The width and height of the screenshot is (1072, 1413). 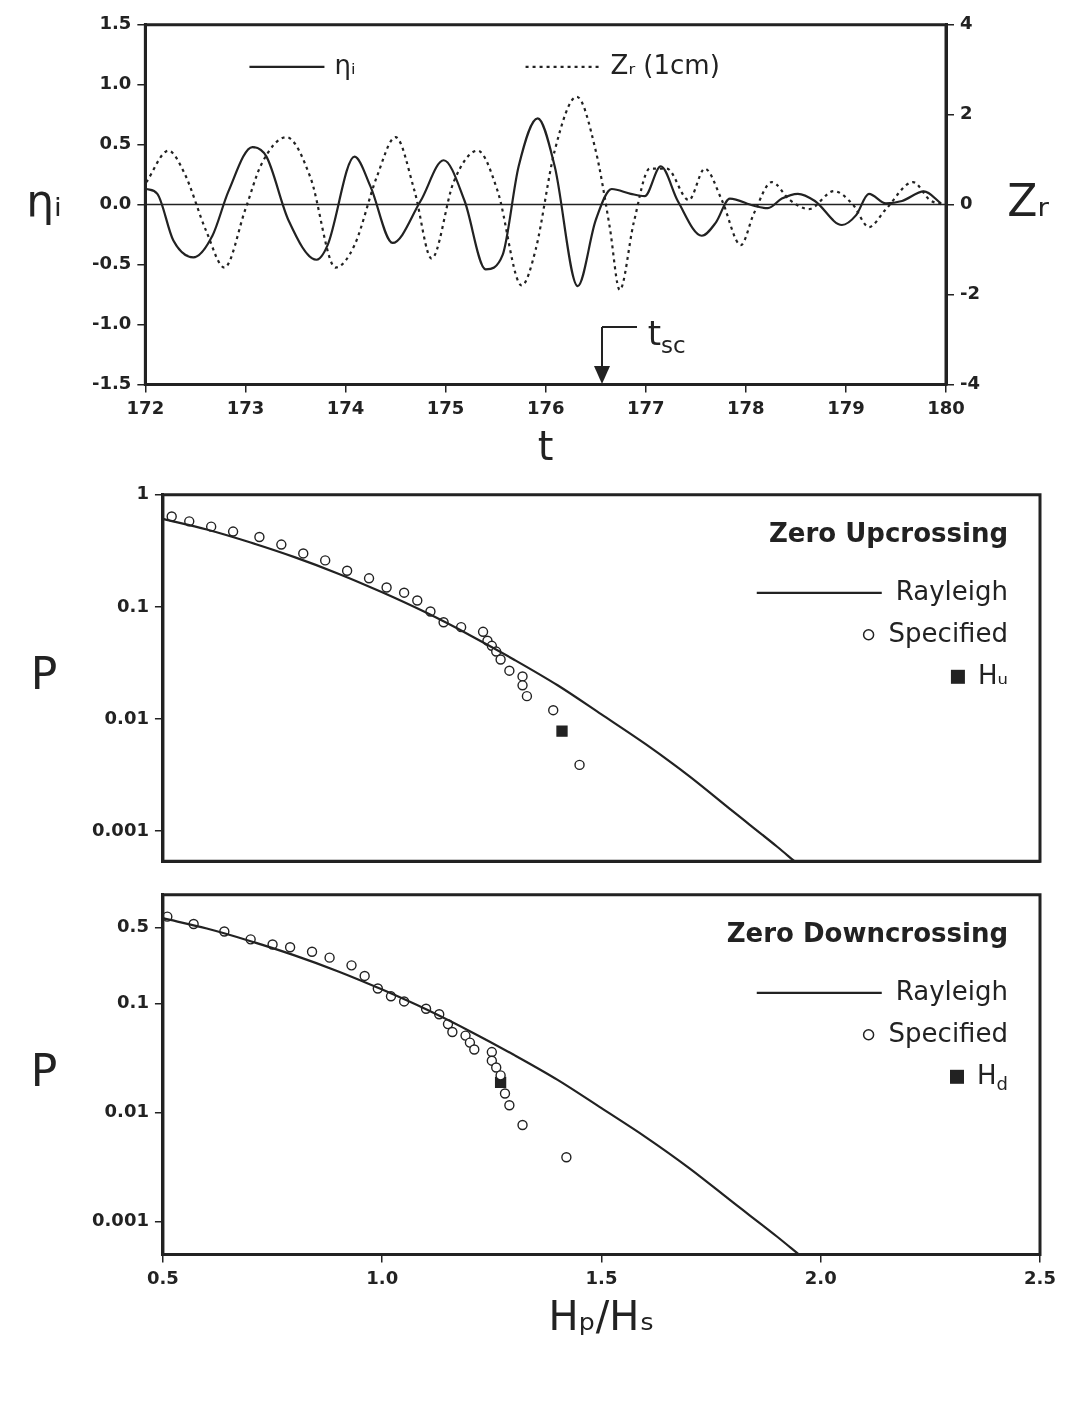 I want to click on y-tick-label: -1.5, so click(x=112, y=383).